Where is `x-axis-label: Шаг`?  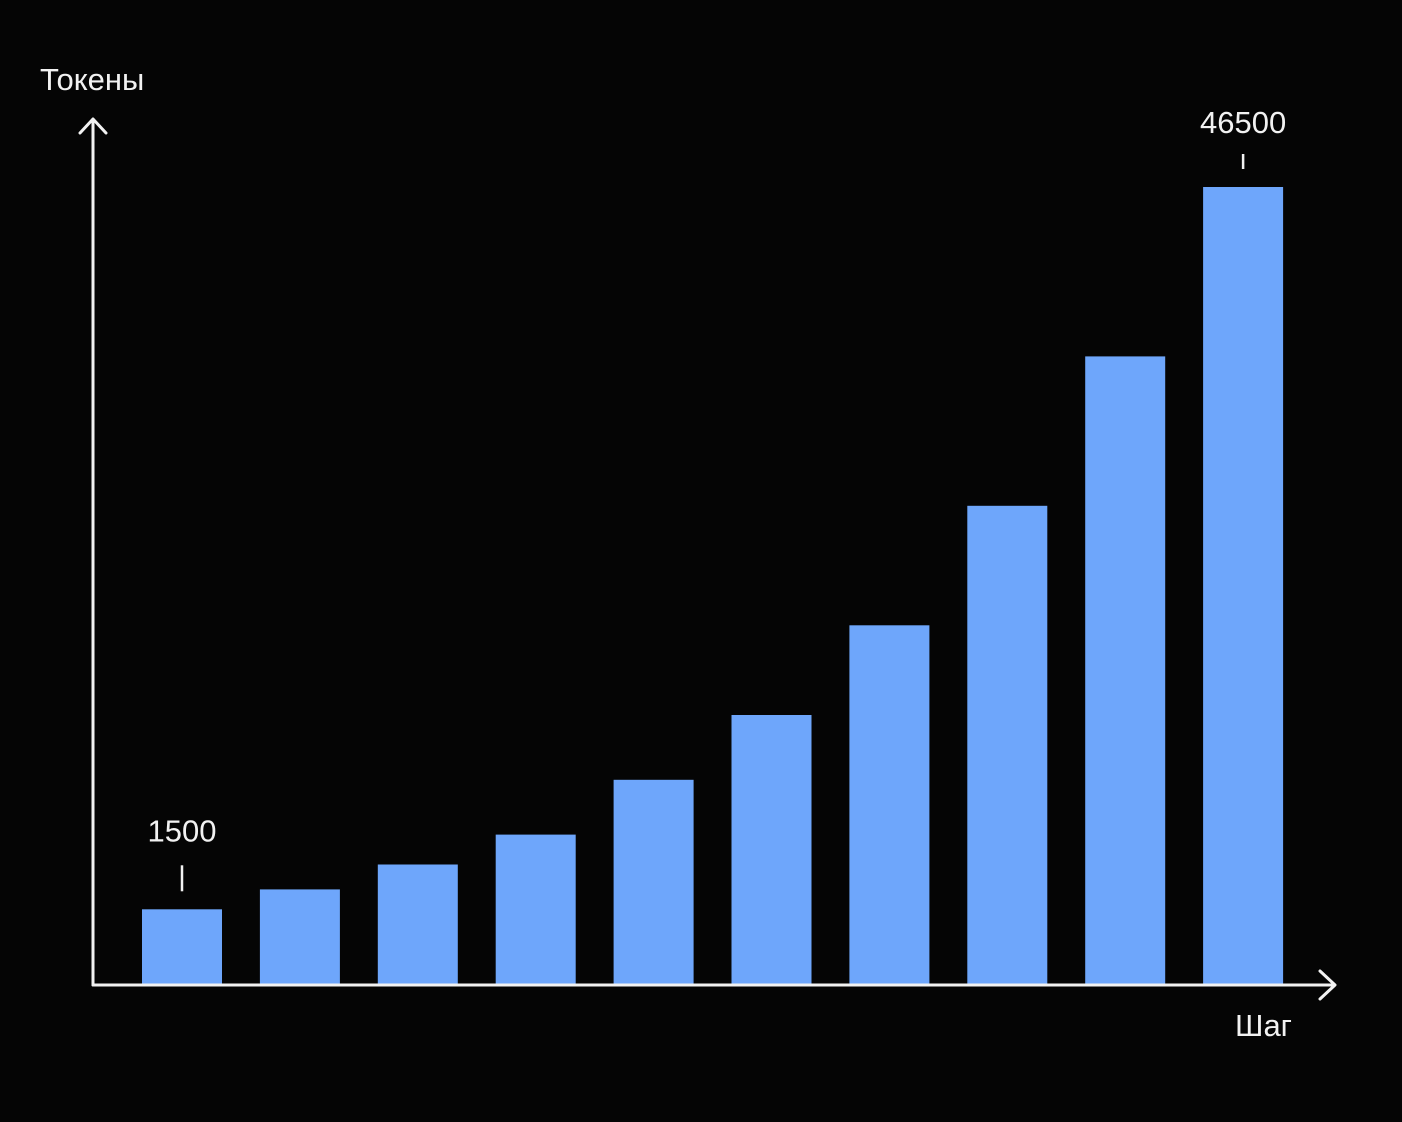 x-axis-label: Шаг is located at coordinates (1263, 1025).